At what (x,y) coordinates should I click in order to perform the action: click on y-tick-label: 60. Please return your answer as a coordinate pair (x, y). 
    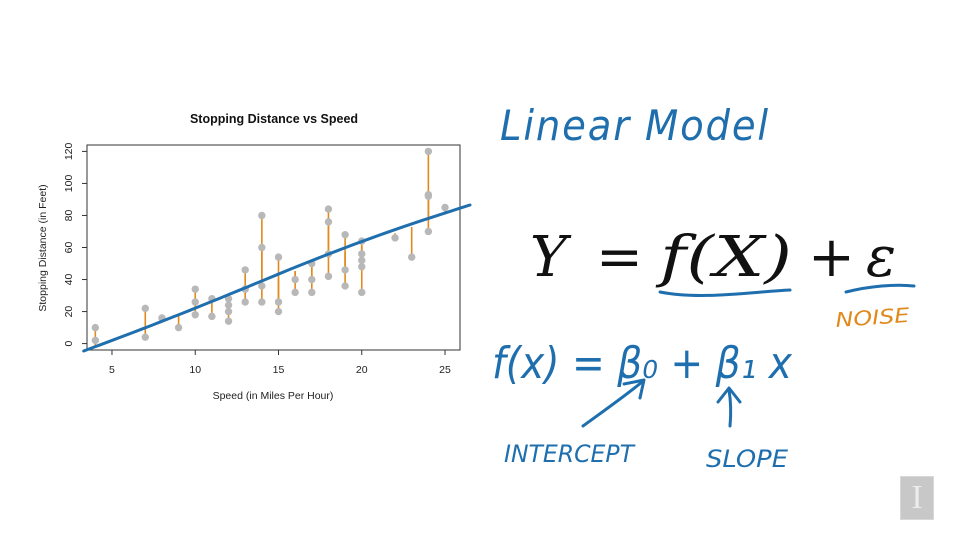
    Looking at the image, I should click on (69, 248).